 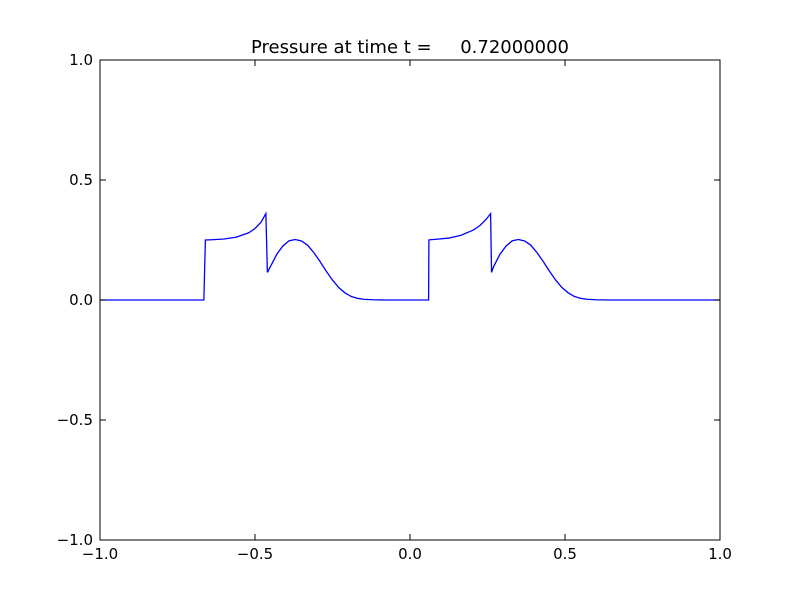 What do you see at coordinates (410, 554) in the screenshot?
I see `x-tick-label: 0.0` at bounding box center [410, 554].